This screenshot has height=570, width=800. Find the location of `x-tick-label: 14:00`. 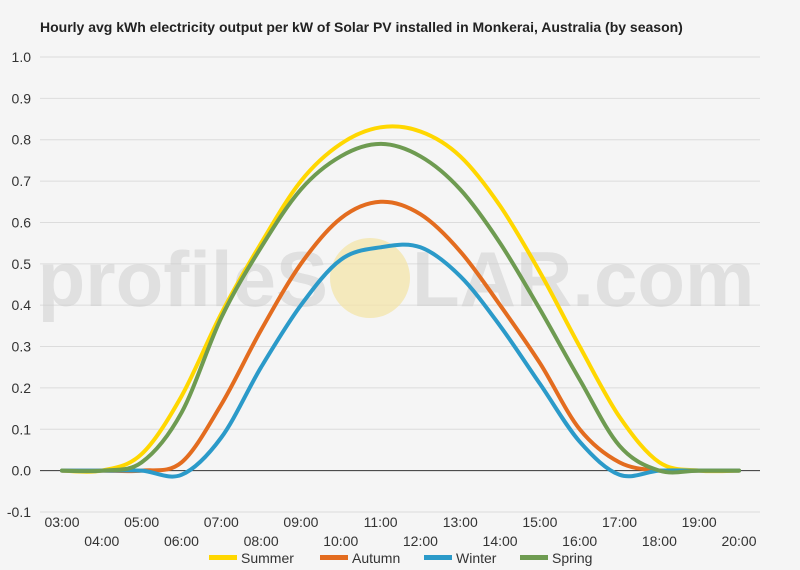

x-tick-label: 14:00 is located at coordinates (500, 541).